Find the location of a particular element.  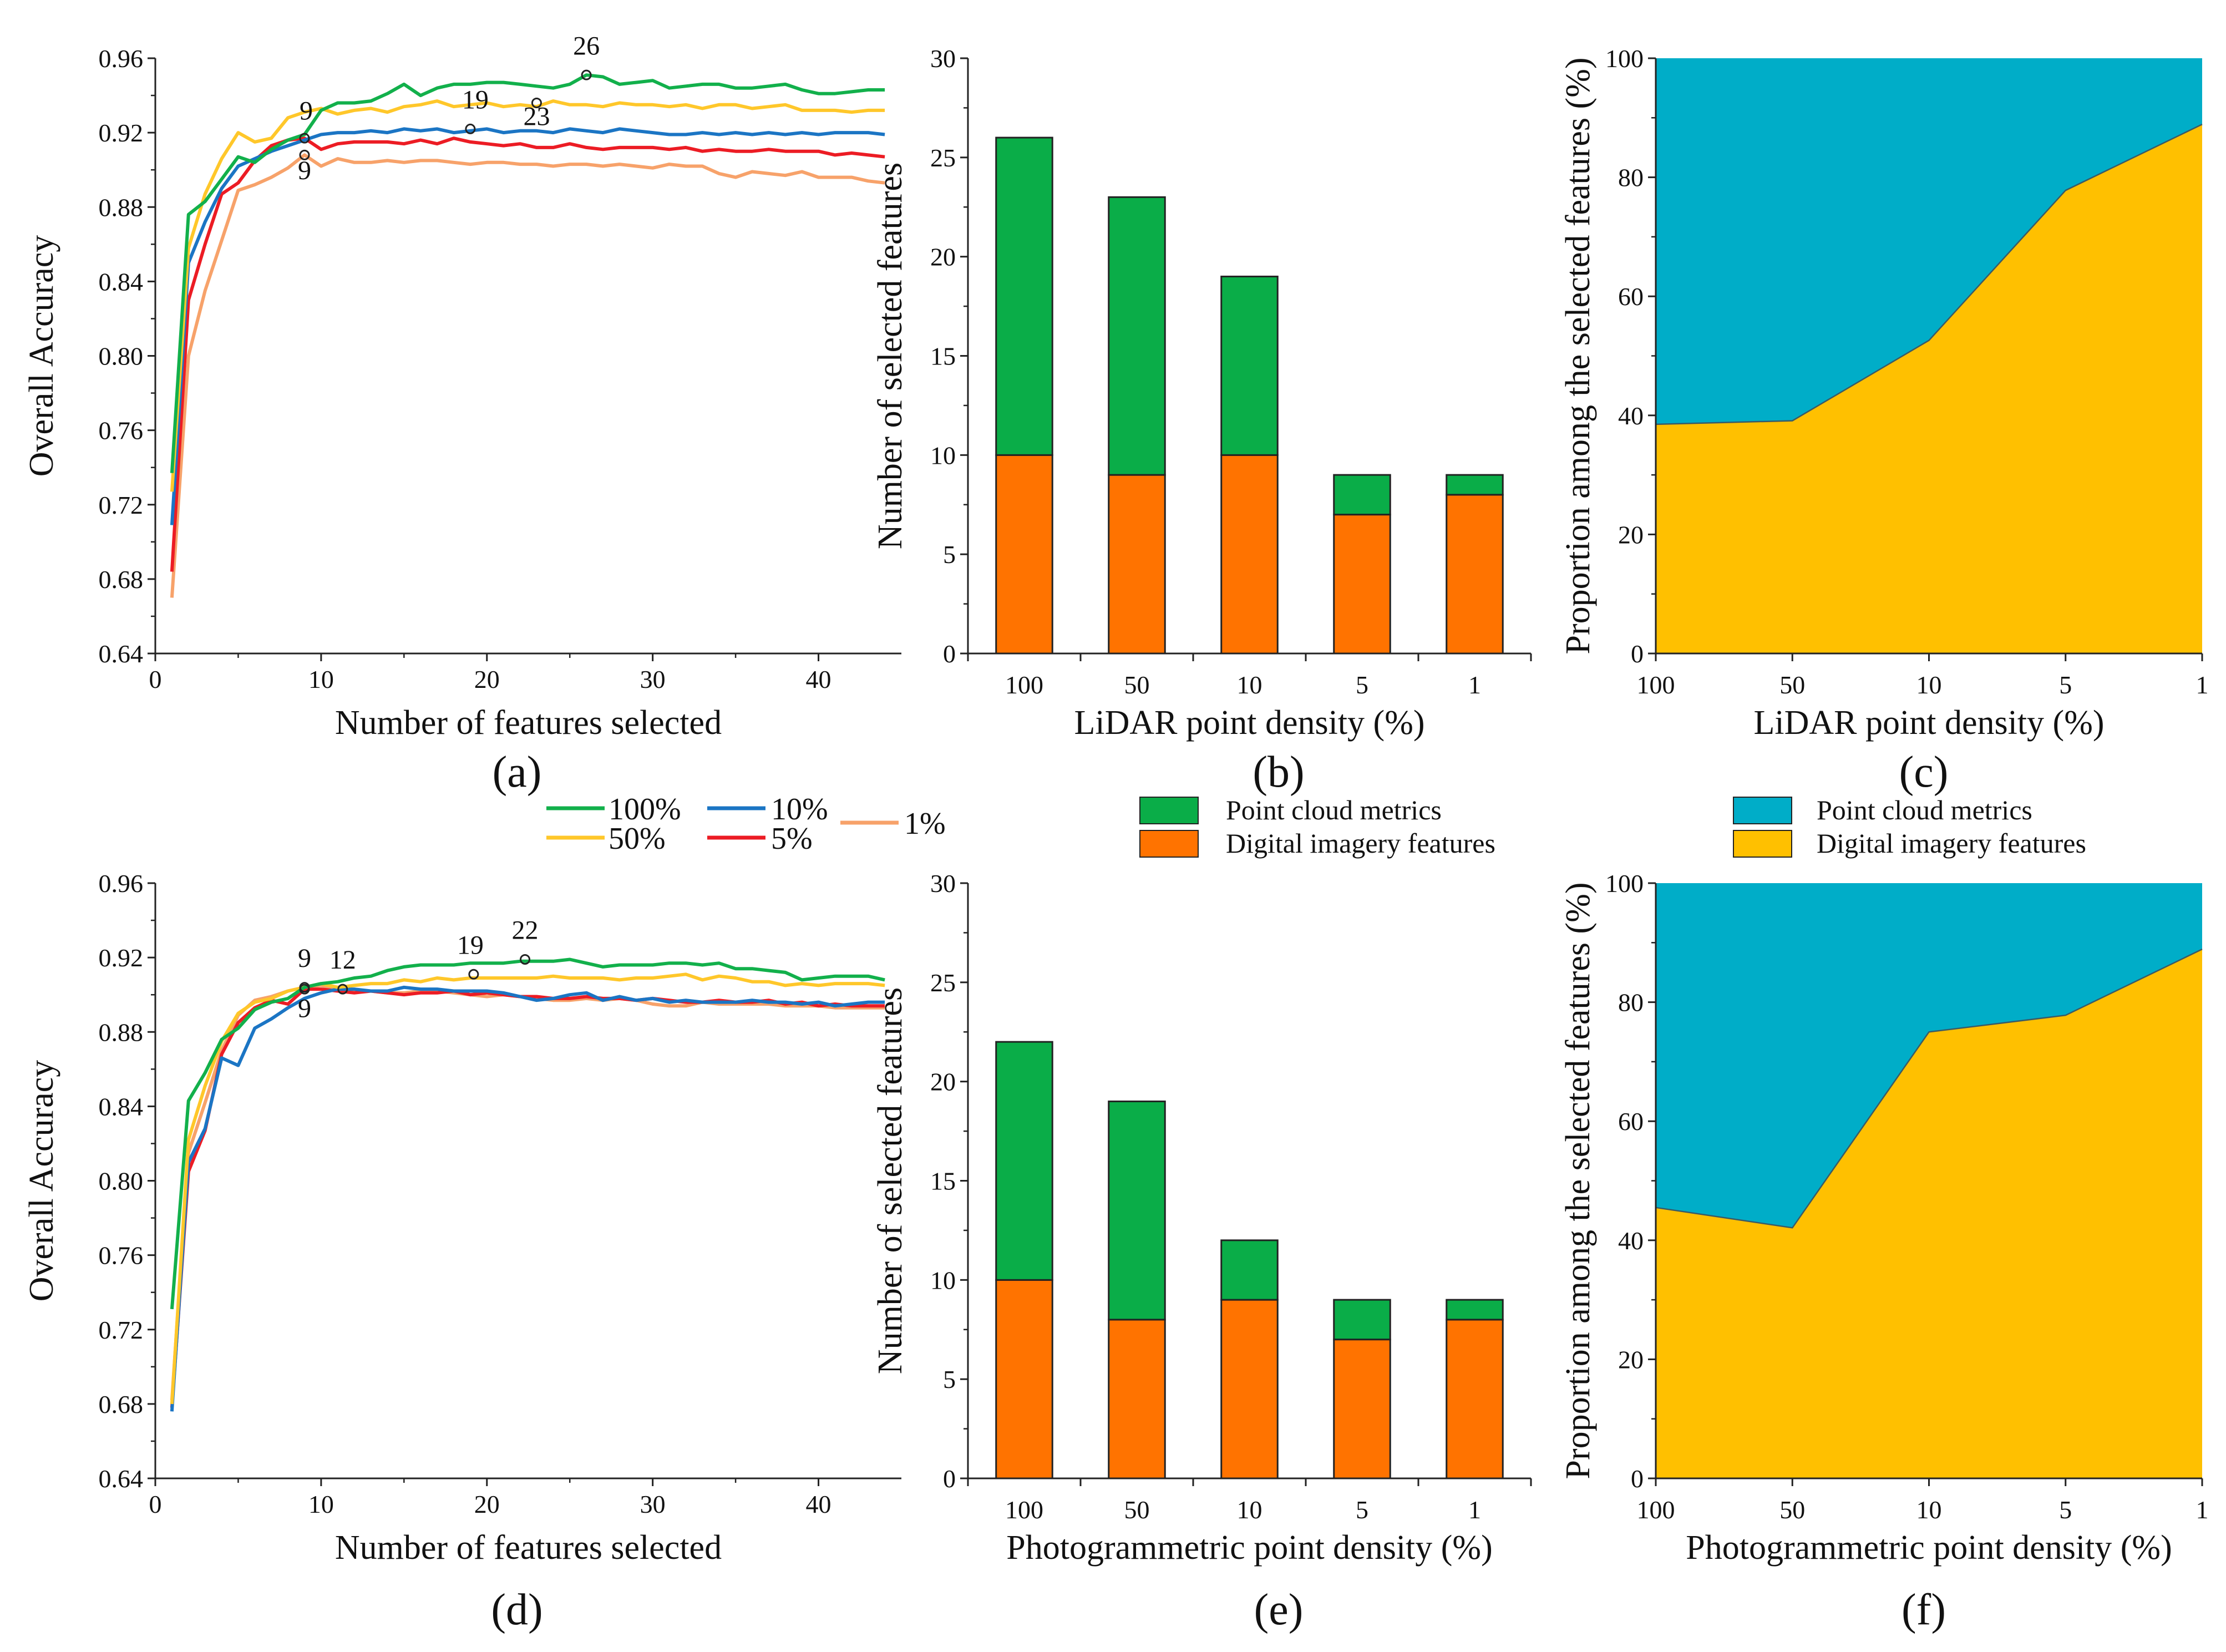

panel-label: (d) is located at coordinates (516, 1609).